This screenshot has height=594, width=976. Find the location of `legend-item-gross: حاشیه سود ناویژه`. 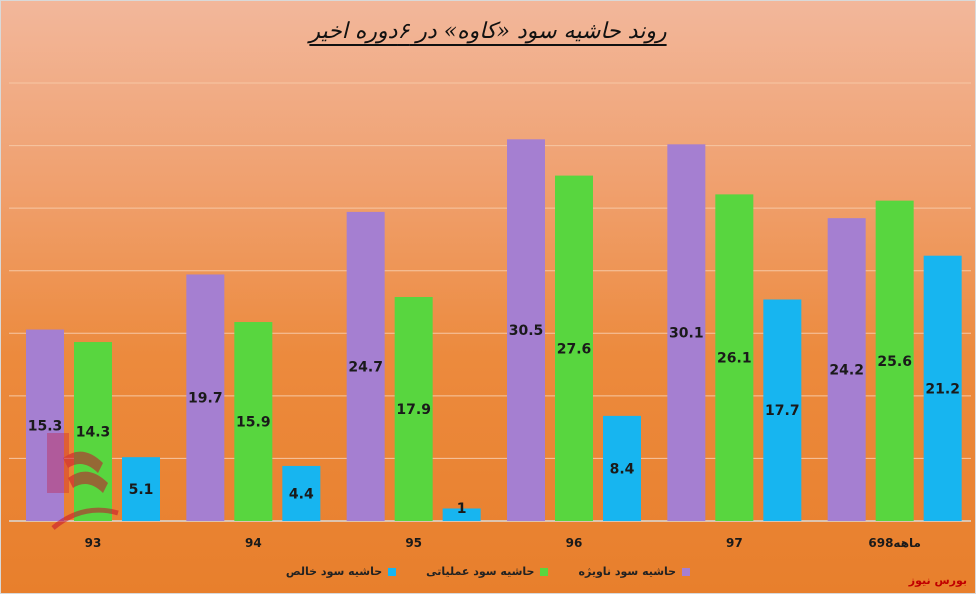

legend-item-gross: حاشیه سود ناویژه is located at coordinates (634, 571).